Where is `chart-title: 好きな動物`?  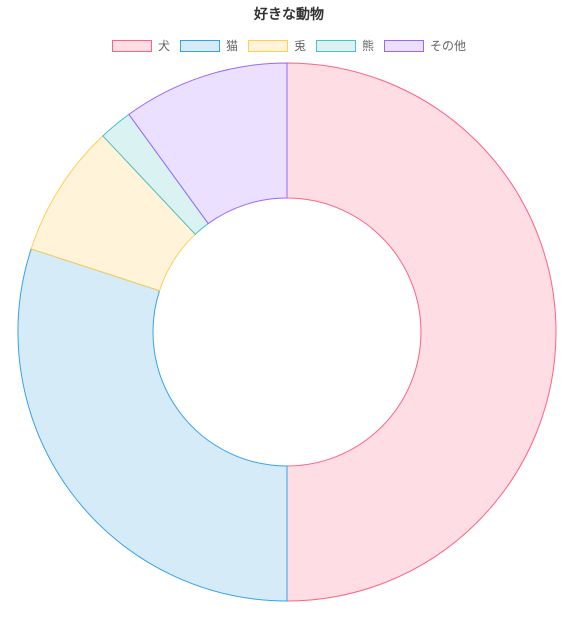 chart-title: 好きな動物 is located at coordinates (289, 15).